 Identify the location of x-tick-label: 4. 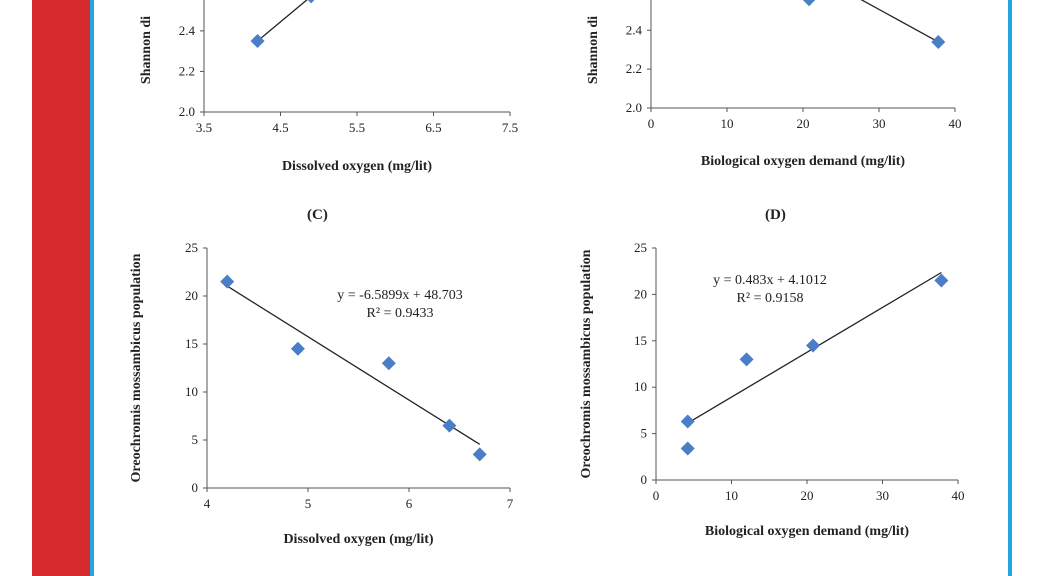
(207, 503).